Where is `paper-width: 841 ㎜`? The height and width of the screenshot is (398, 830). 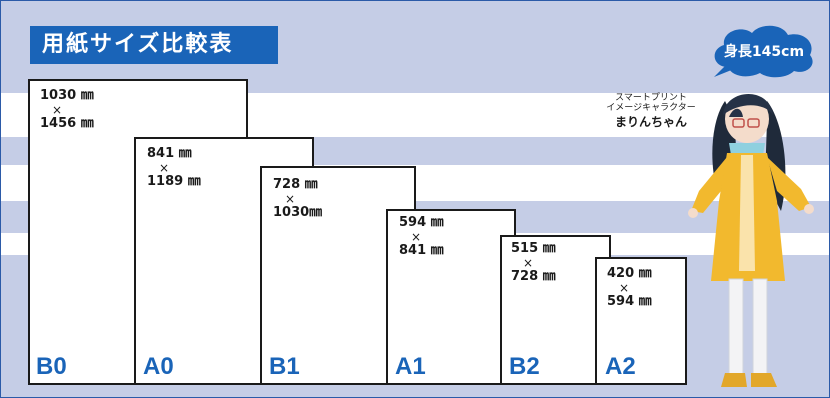 paper-width: 841 ㎜ is located at coordinates (169, 153).